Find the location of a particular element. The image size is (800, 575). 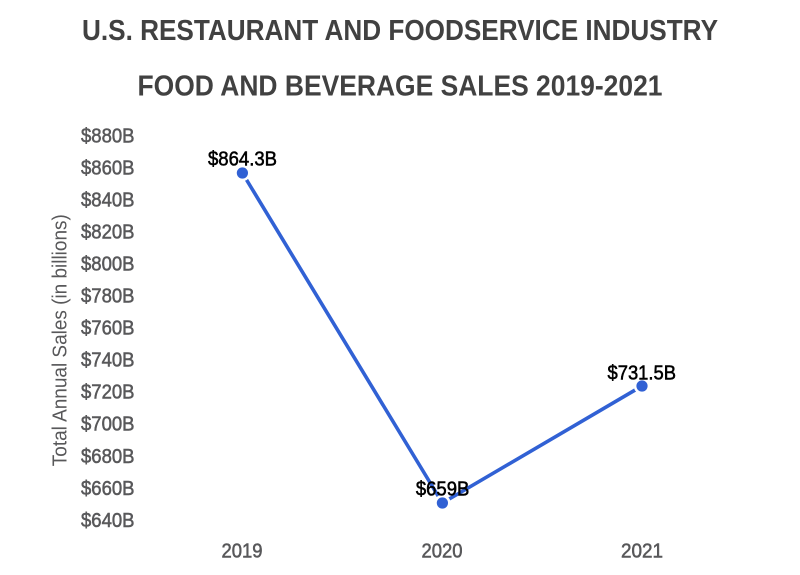

svg-text: $659B is located at coordinates (443, 490).